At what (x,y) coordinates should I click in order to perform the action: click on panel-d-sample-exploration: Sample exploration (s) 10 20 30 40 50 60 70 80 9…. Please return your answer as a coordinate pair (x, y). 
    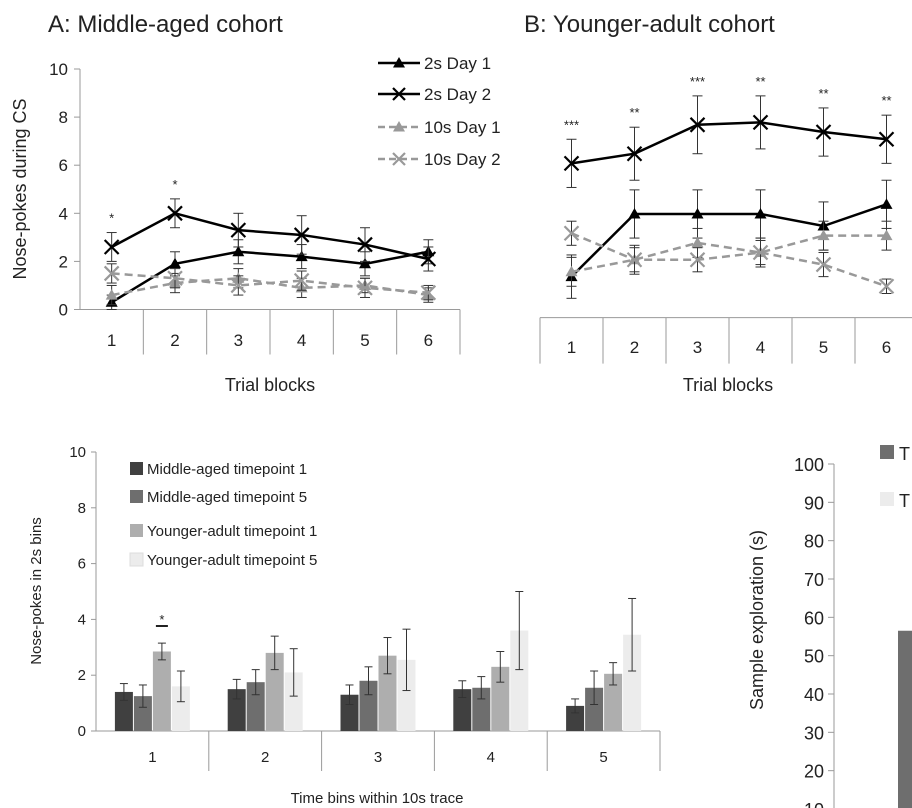
    Looking at the image, I should click on (829, 626).